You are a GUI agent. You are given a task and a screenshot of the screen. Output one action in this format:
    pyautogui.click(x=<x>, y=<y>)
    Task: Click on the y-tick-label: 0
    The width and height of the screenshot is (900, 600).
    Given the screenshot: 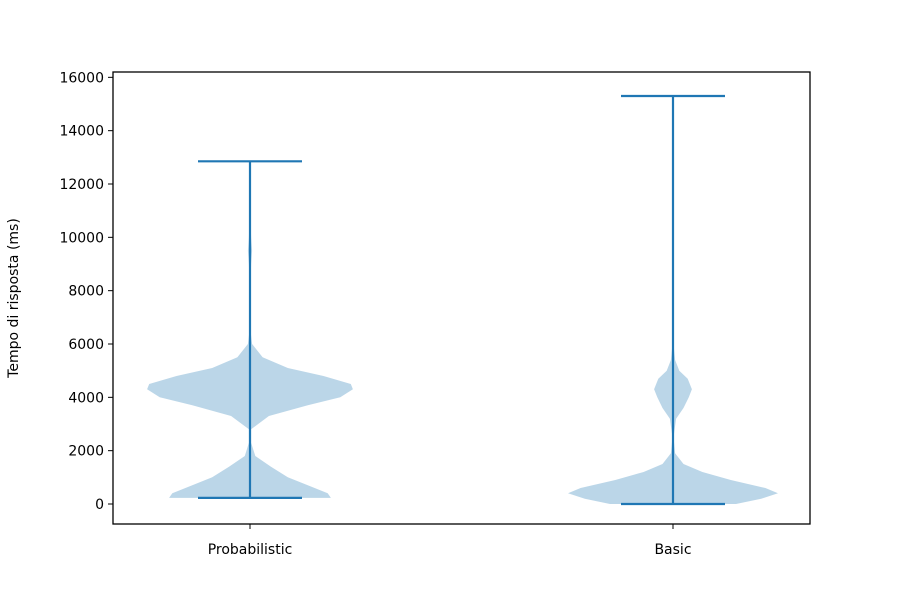 What is the action you would take?
    pyautogui.click(x=99, y=505)
    